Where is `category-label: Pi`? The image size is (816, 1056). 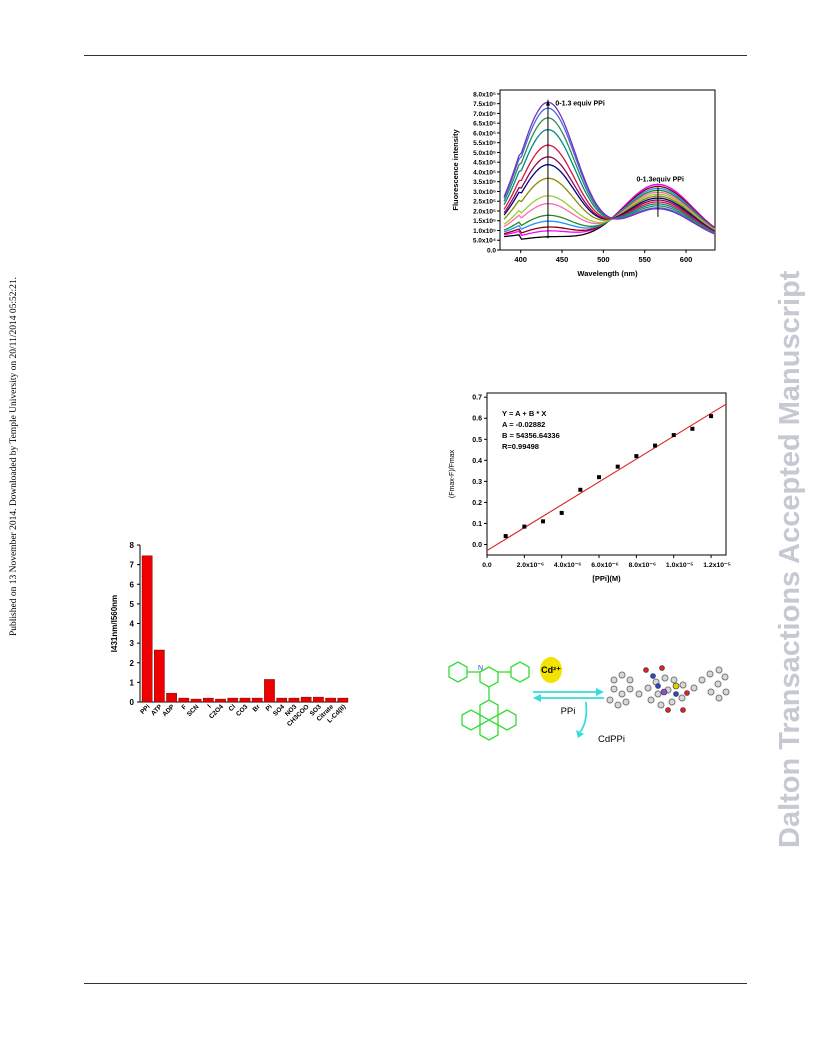 category-label: Pi is located at coordinates (269, 707).